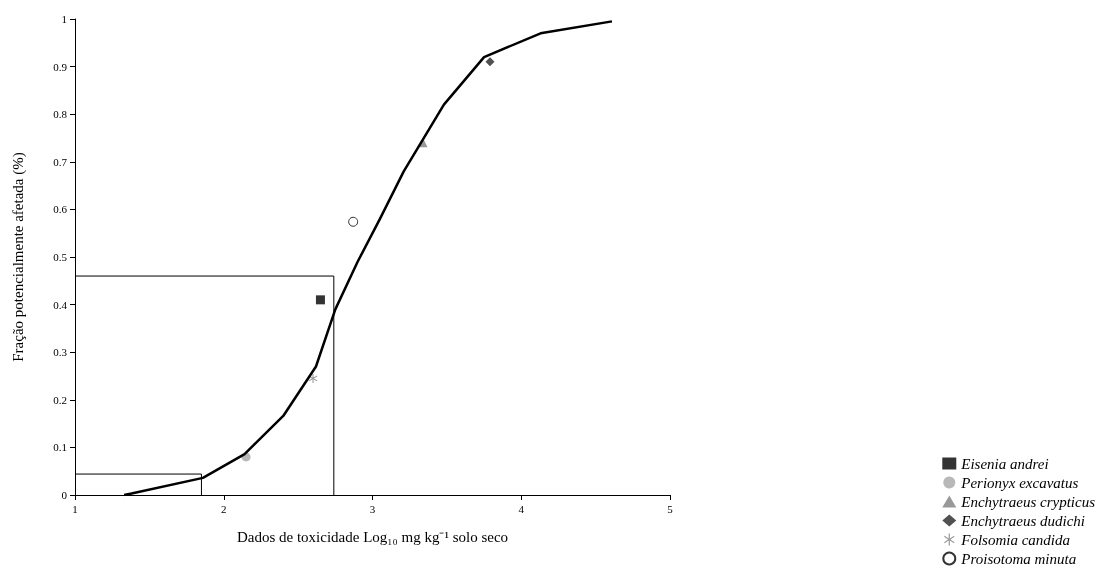 This screenshot has height=573, width=1104. Describe the element at coordinates (224, 508) in the screenshot. I see `x-tick-label: 2` at that location.